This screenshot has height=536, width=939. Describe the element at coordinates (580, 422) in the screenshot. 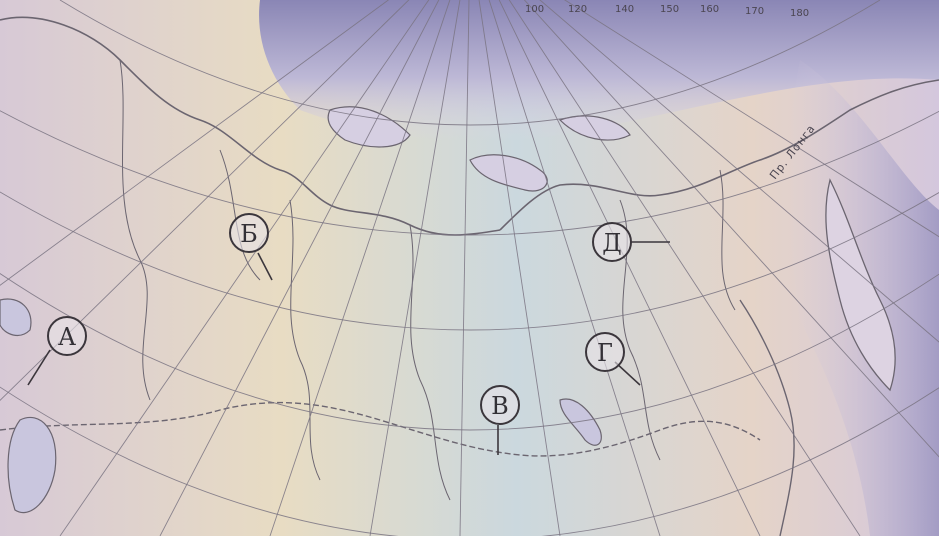

I see `lake-baikal` at that location.